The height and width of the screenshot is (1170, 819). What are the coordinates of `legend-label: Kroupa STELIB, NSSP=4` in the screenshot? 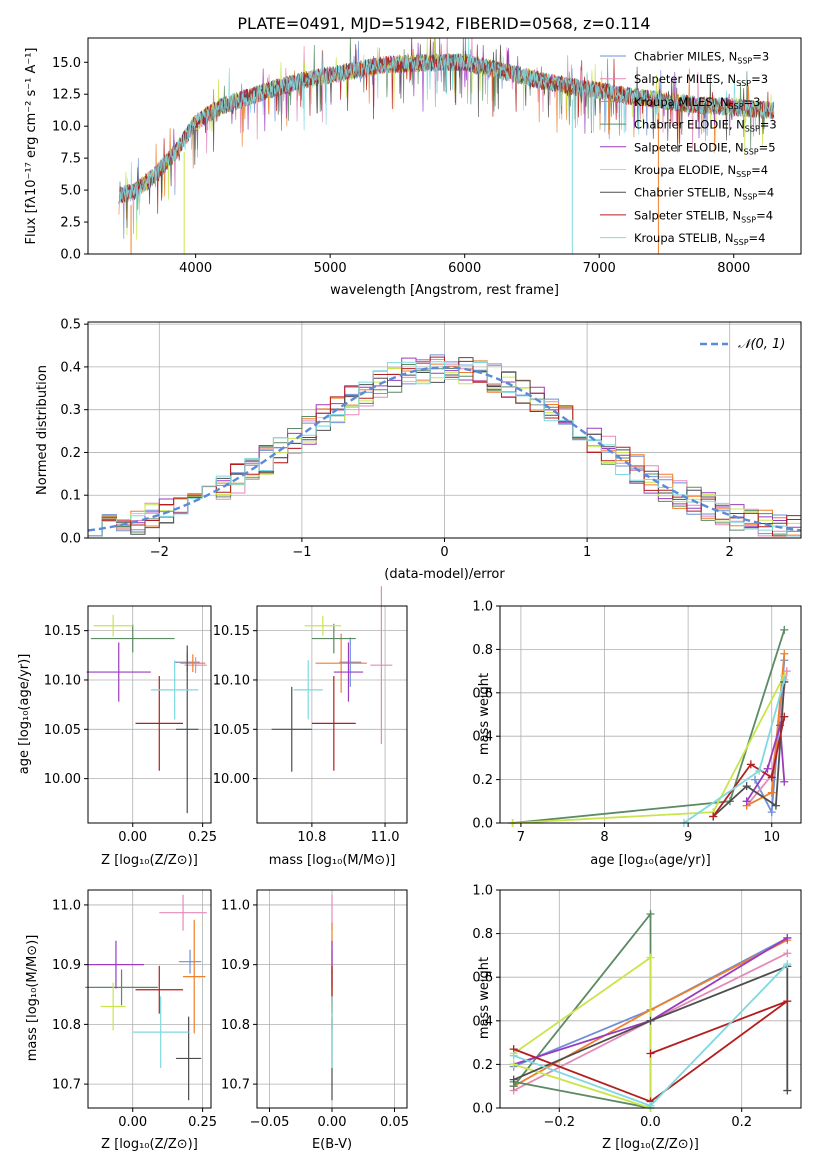 It's located at (699, 239).